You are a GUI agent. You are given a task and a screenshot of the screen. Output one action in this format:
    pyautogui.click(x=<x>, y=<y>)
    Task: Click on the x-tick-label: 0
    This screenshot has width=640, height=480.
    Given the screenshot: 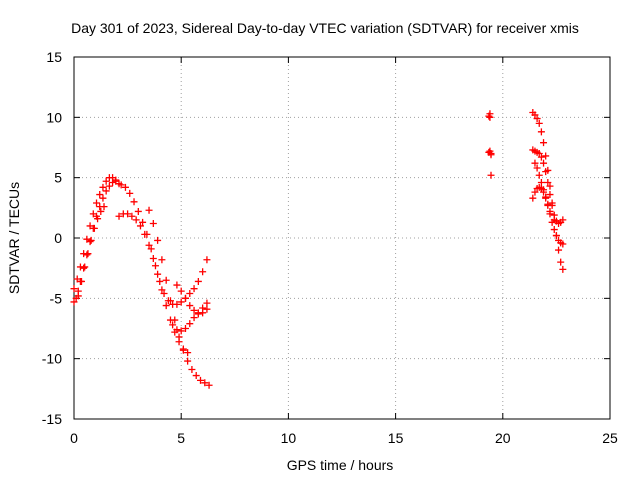 What is the action you would take?
    pyautogui.click(x=74, y=438)
    